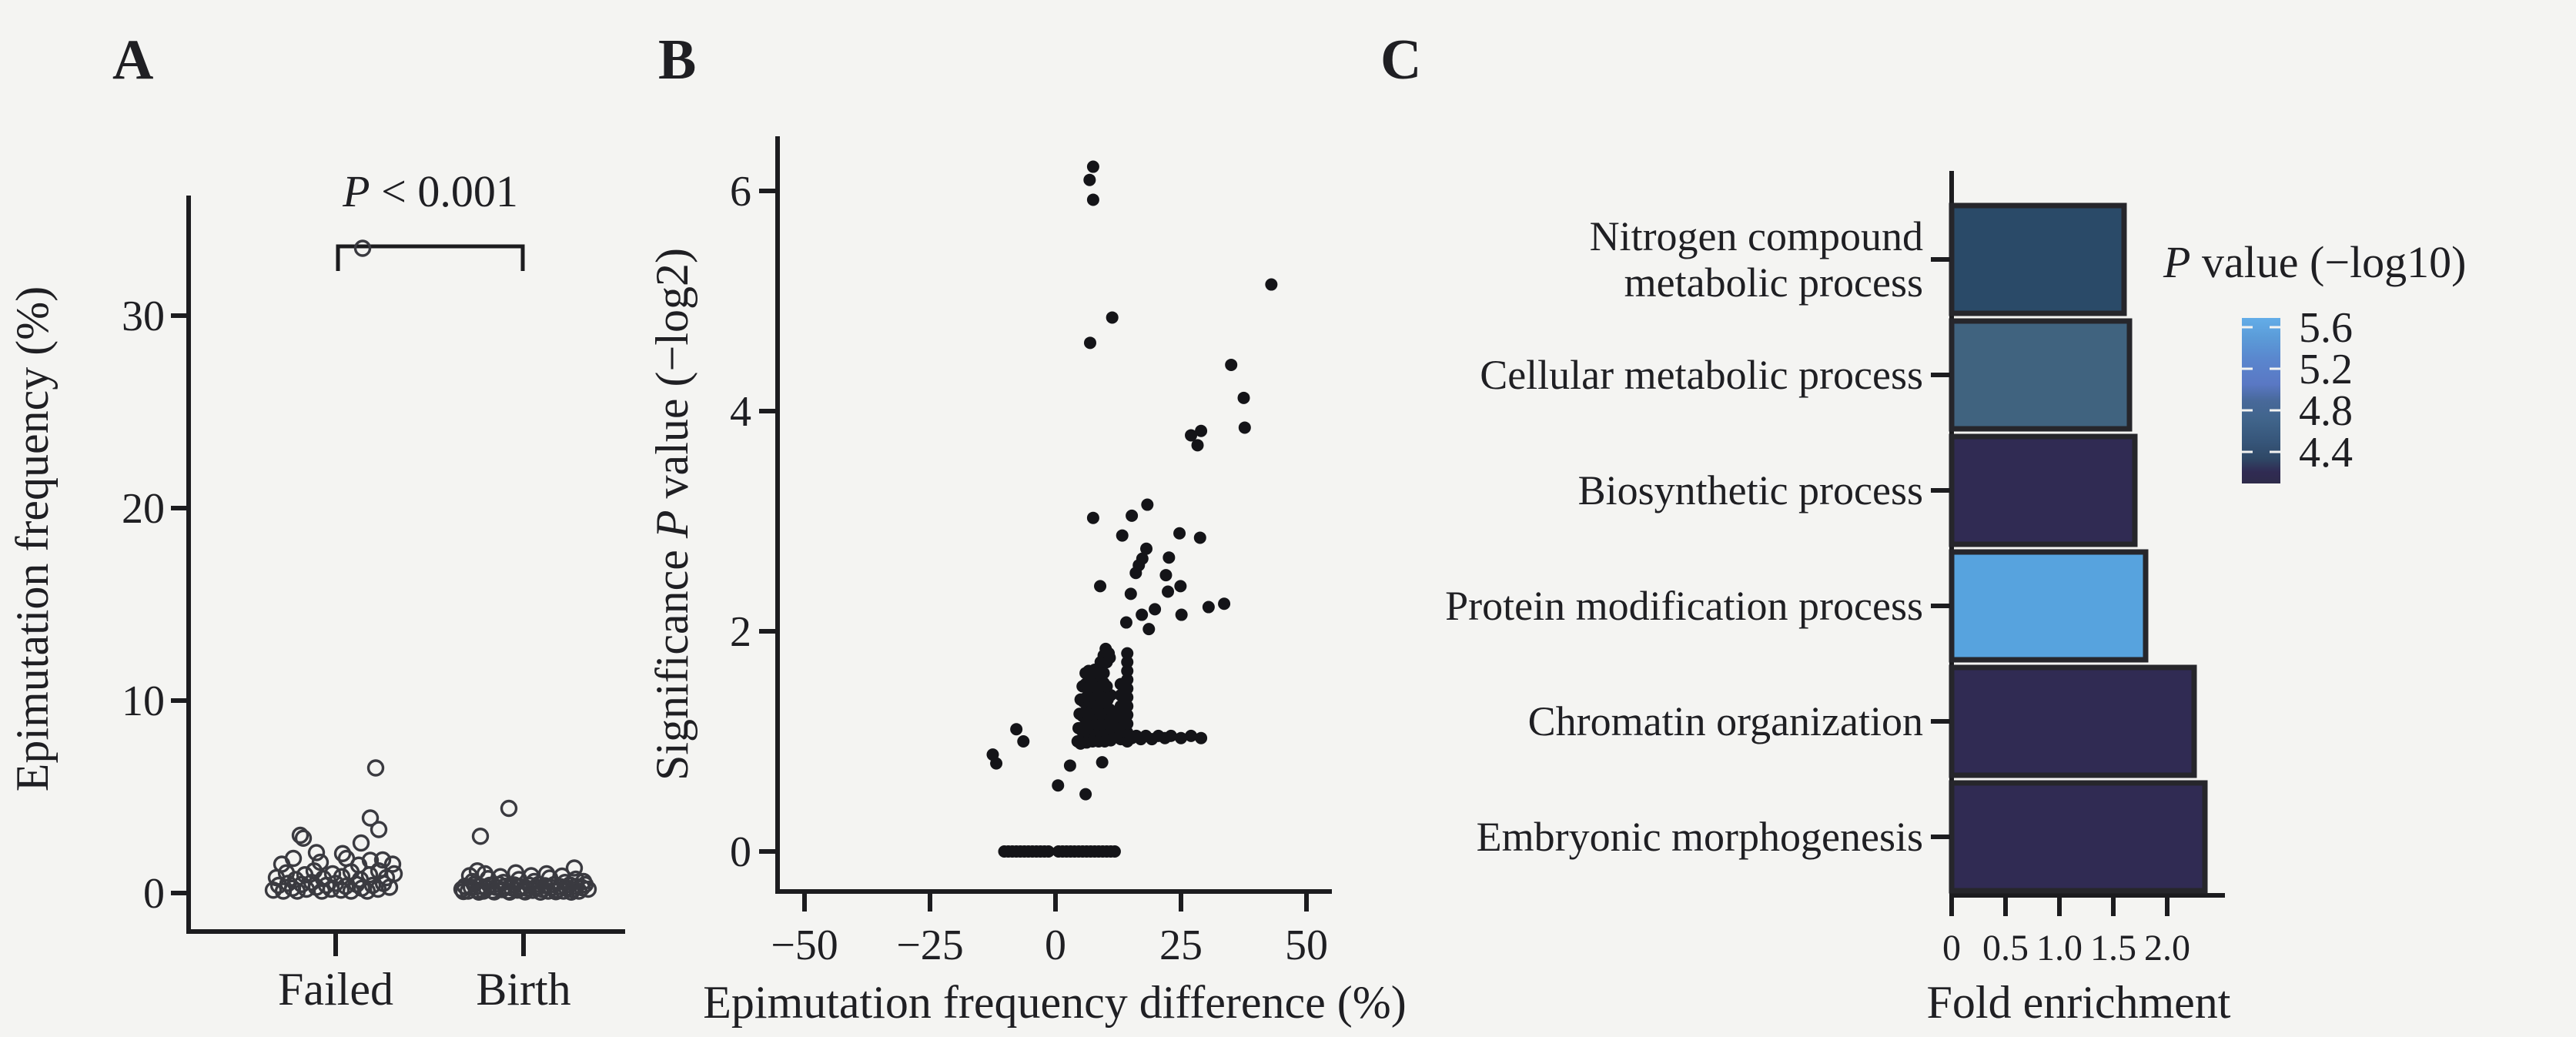  What do you see at coordinates (2326, 328) in the screenshot?
I see `legend-tick-56: 5.6` at bounding box center [2326, 328].